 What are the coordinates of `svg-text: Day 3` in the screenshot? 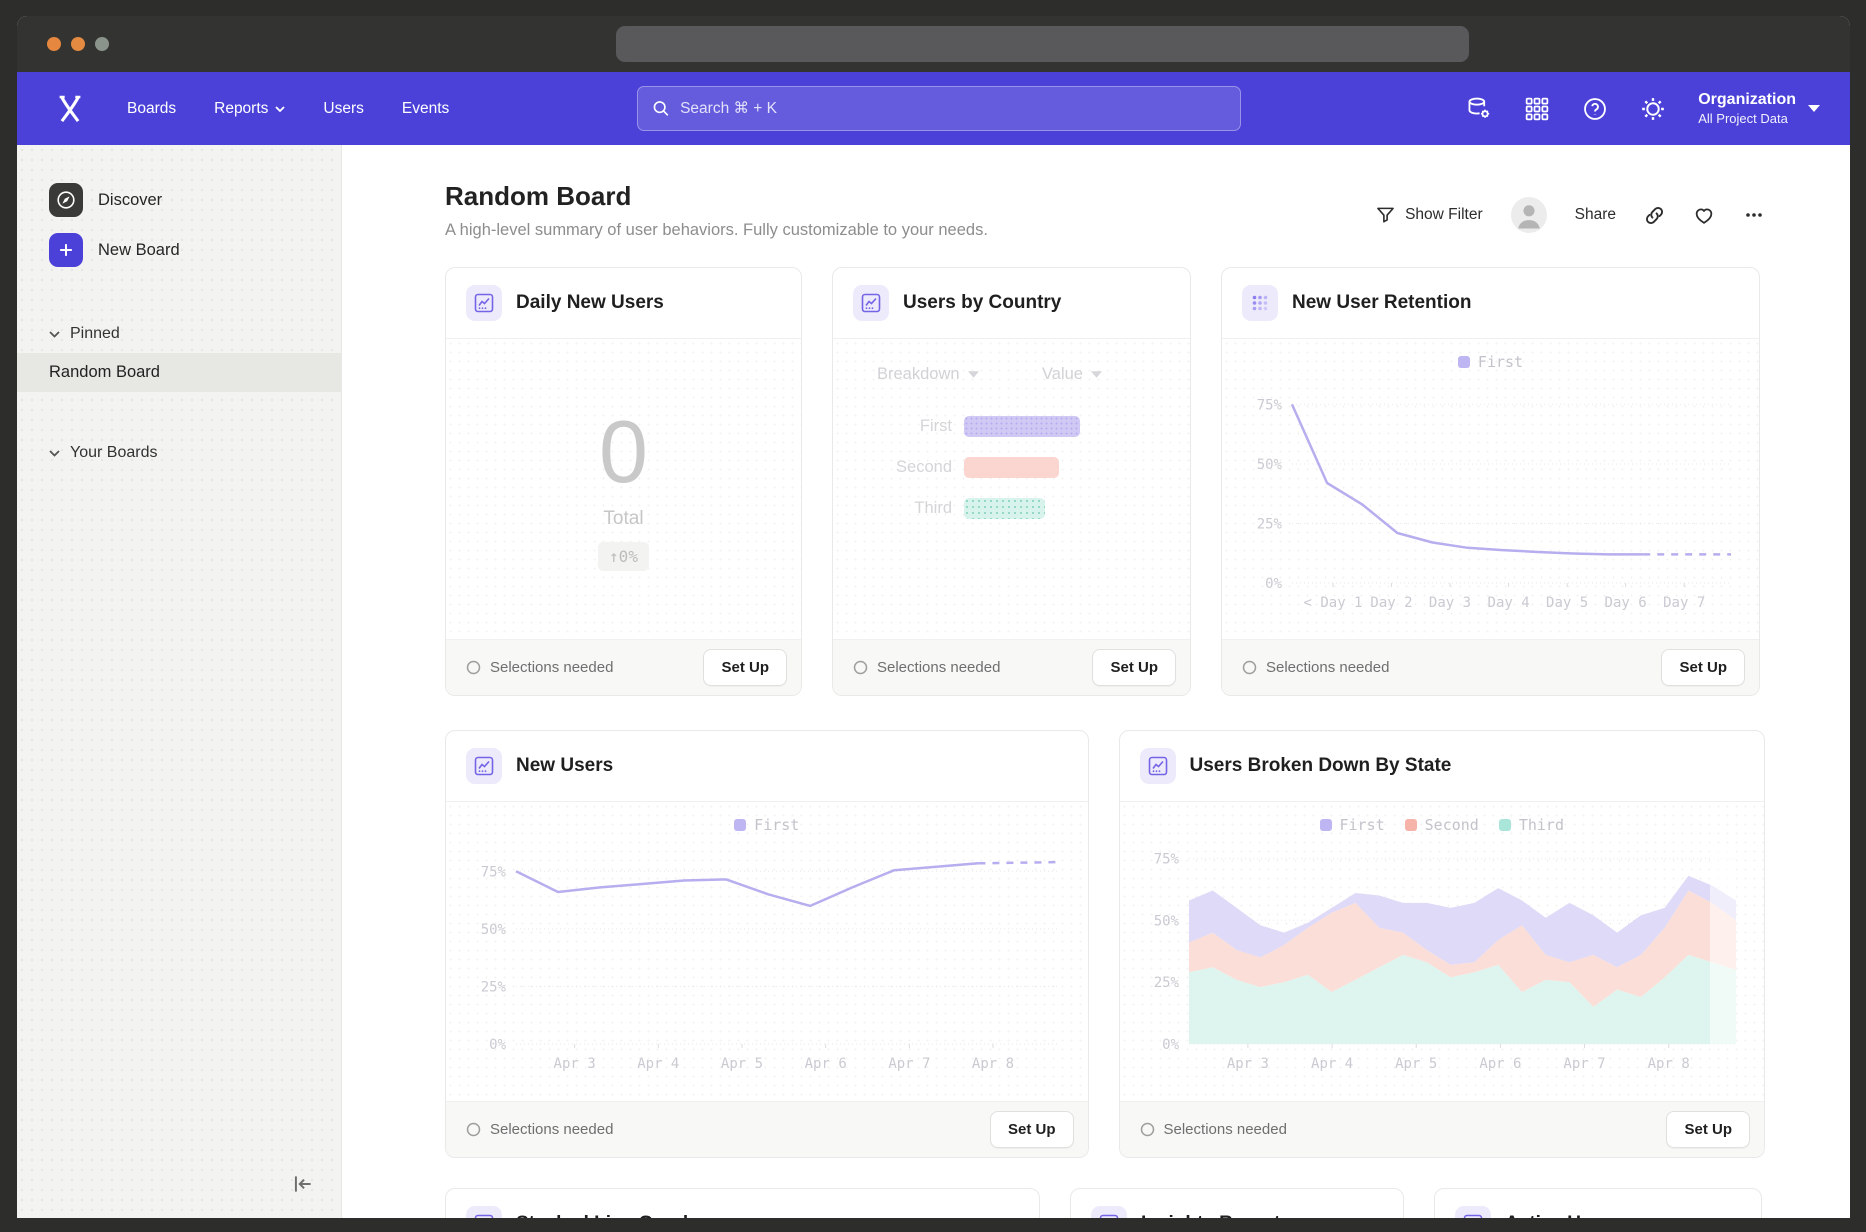 It's located at (1450, 603).